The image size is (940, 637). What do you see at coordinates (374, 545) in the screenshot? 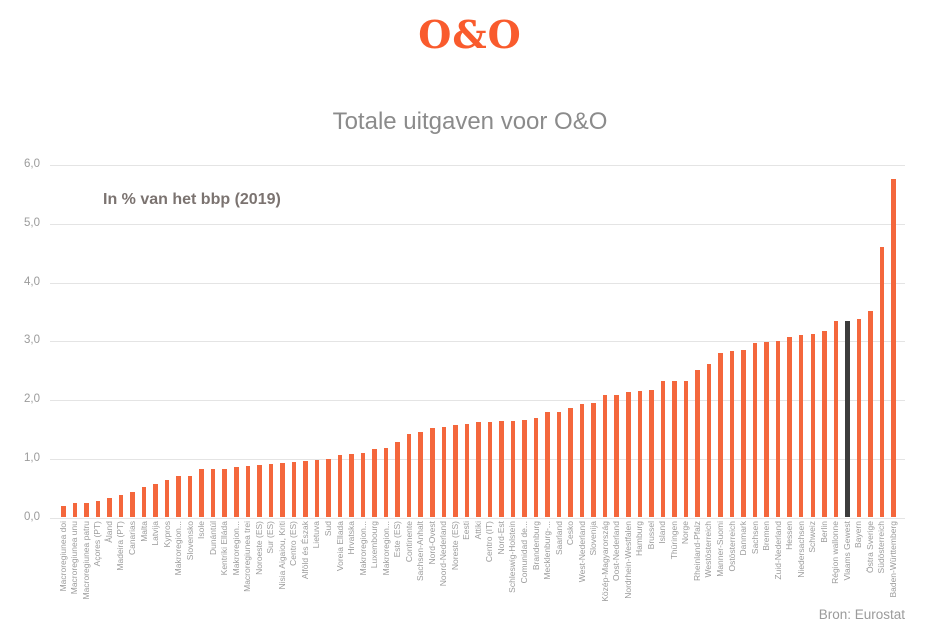
I see `x-axis-label: Luxembourg` at bounding box center [374, 545].